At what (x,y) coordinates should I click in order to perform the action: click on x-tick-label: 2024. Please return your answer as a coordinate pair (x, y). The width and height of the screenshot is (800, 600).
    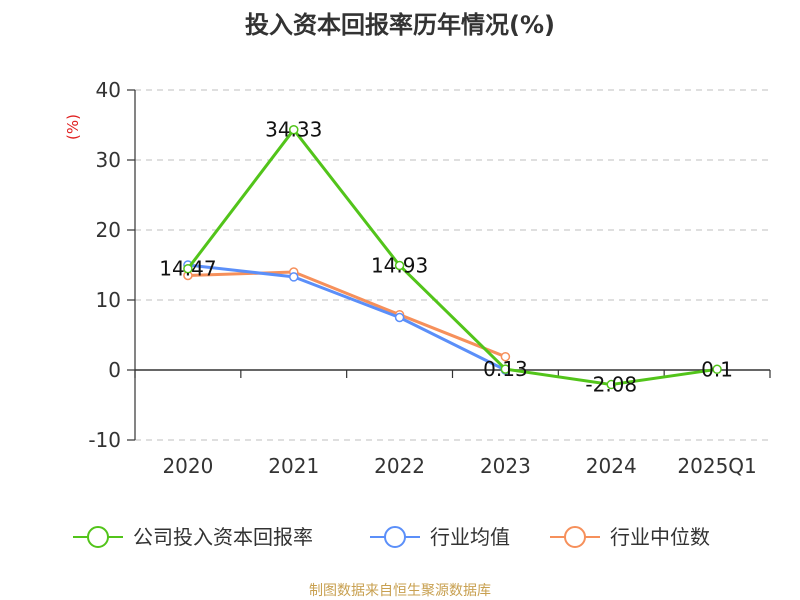
    Looking at the image, I should click on (611, 466).